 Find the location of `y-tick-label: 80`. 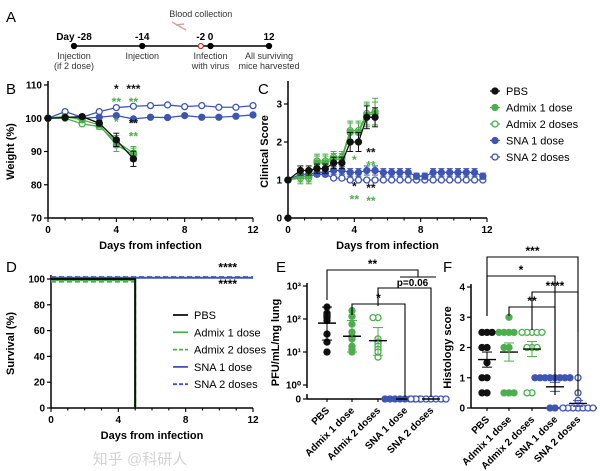

y-tick-label: 80 is located at coordinates (40, 305).